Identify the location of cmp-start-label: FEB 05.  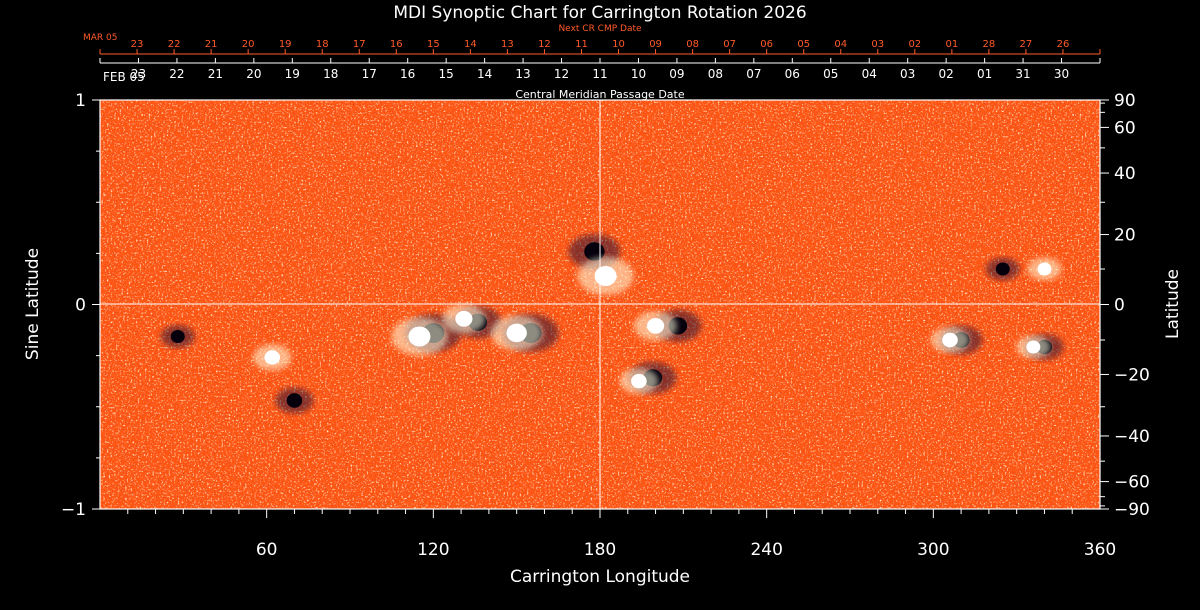
(124, 77).